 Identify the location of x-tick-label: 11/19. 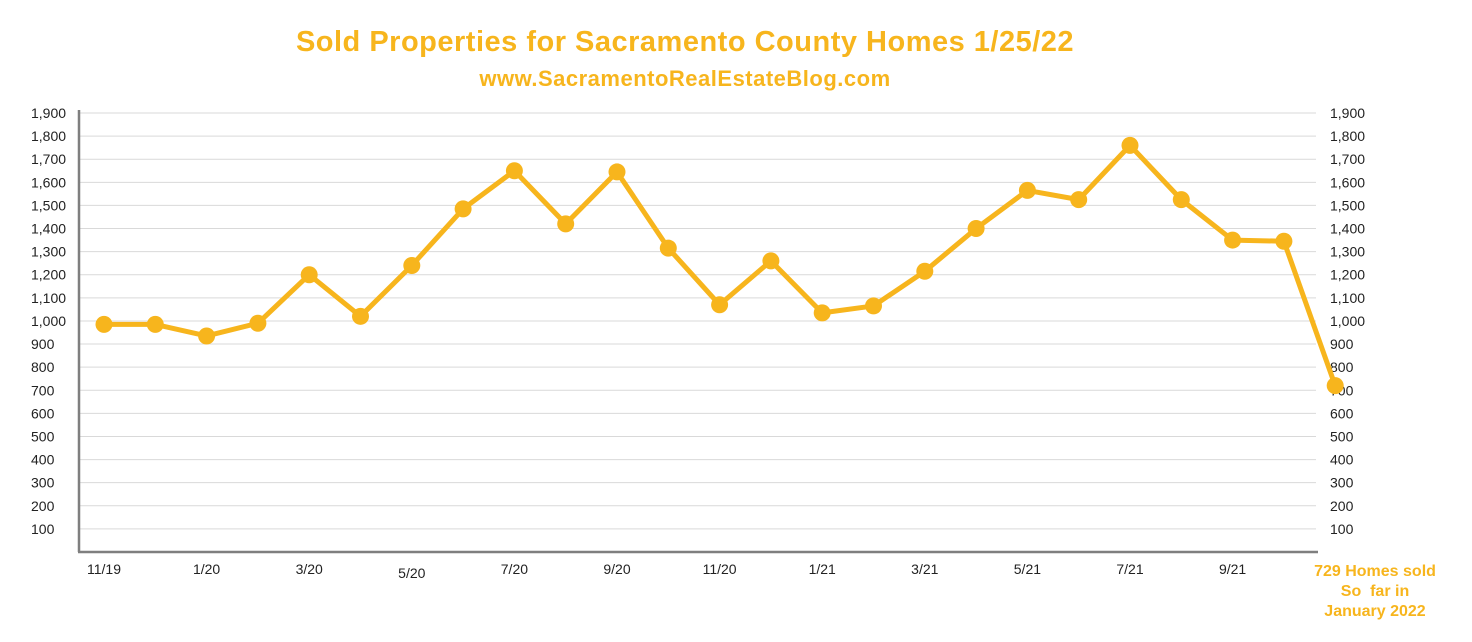
(104, 569).